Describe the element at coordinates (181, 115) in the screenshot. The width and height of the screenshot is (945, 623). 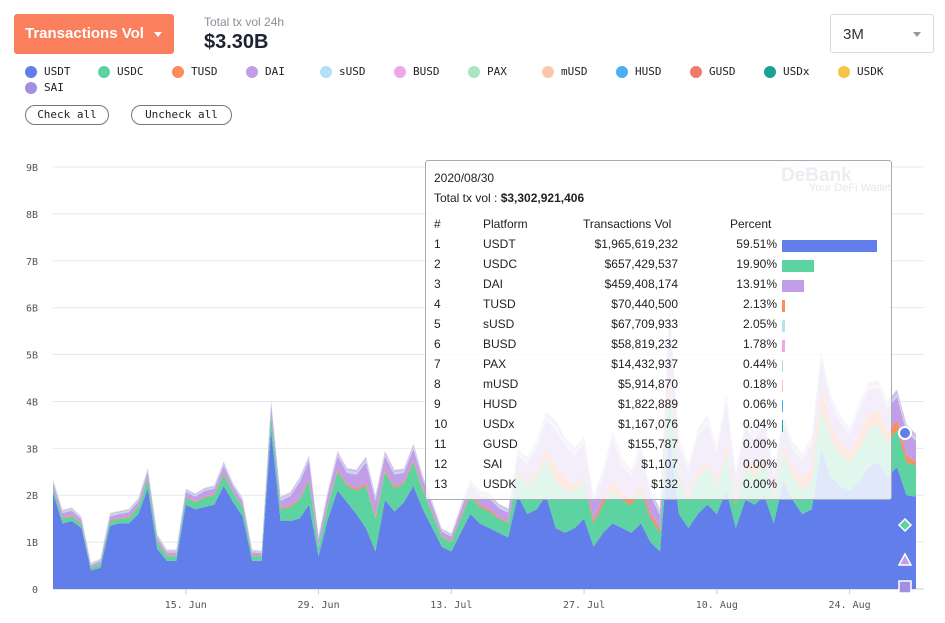
I see `uncheck-all-button: Uncheck all` at that location.